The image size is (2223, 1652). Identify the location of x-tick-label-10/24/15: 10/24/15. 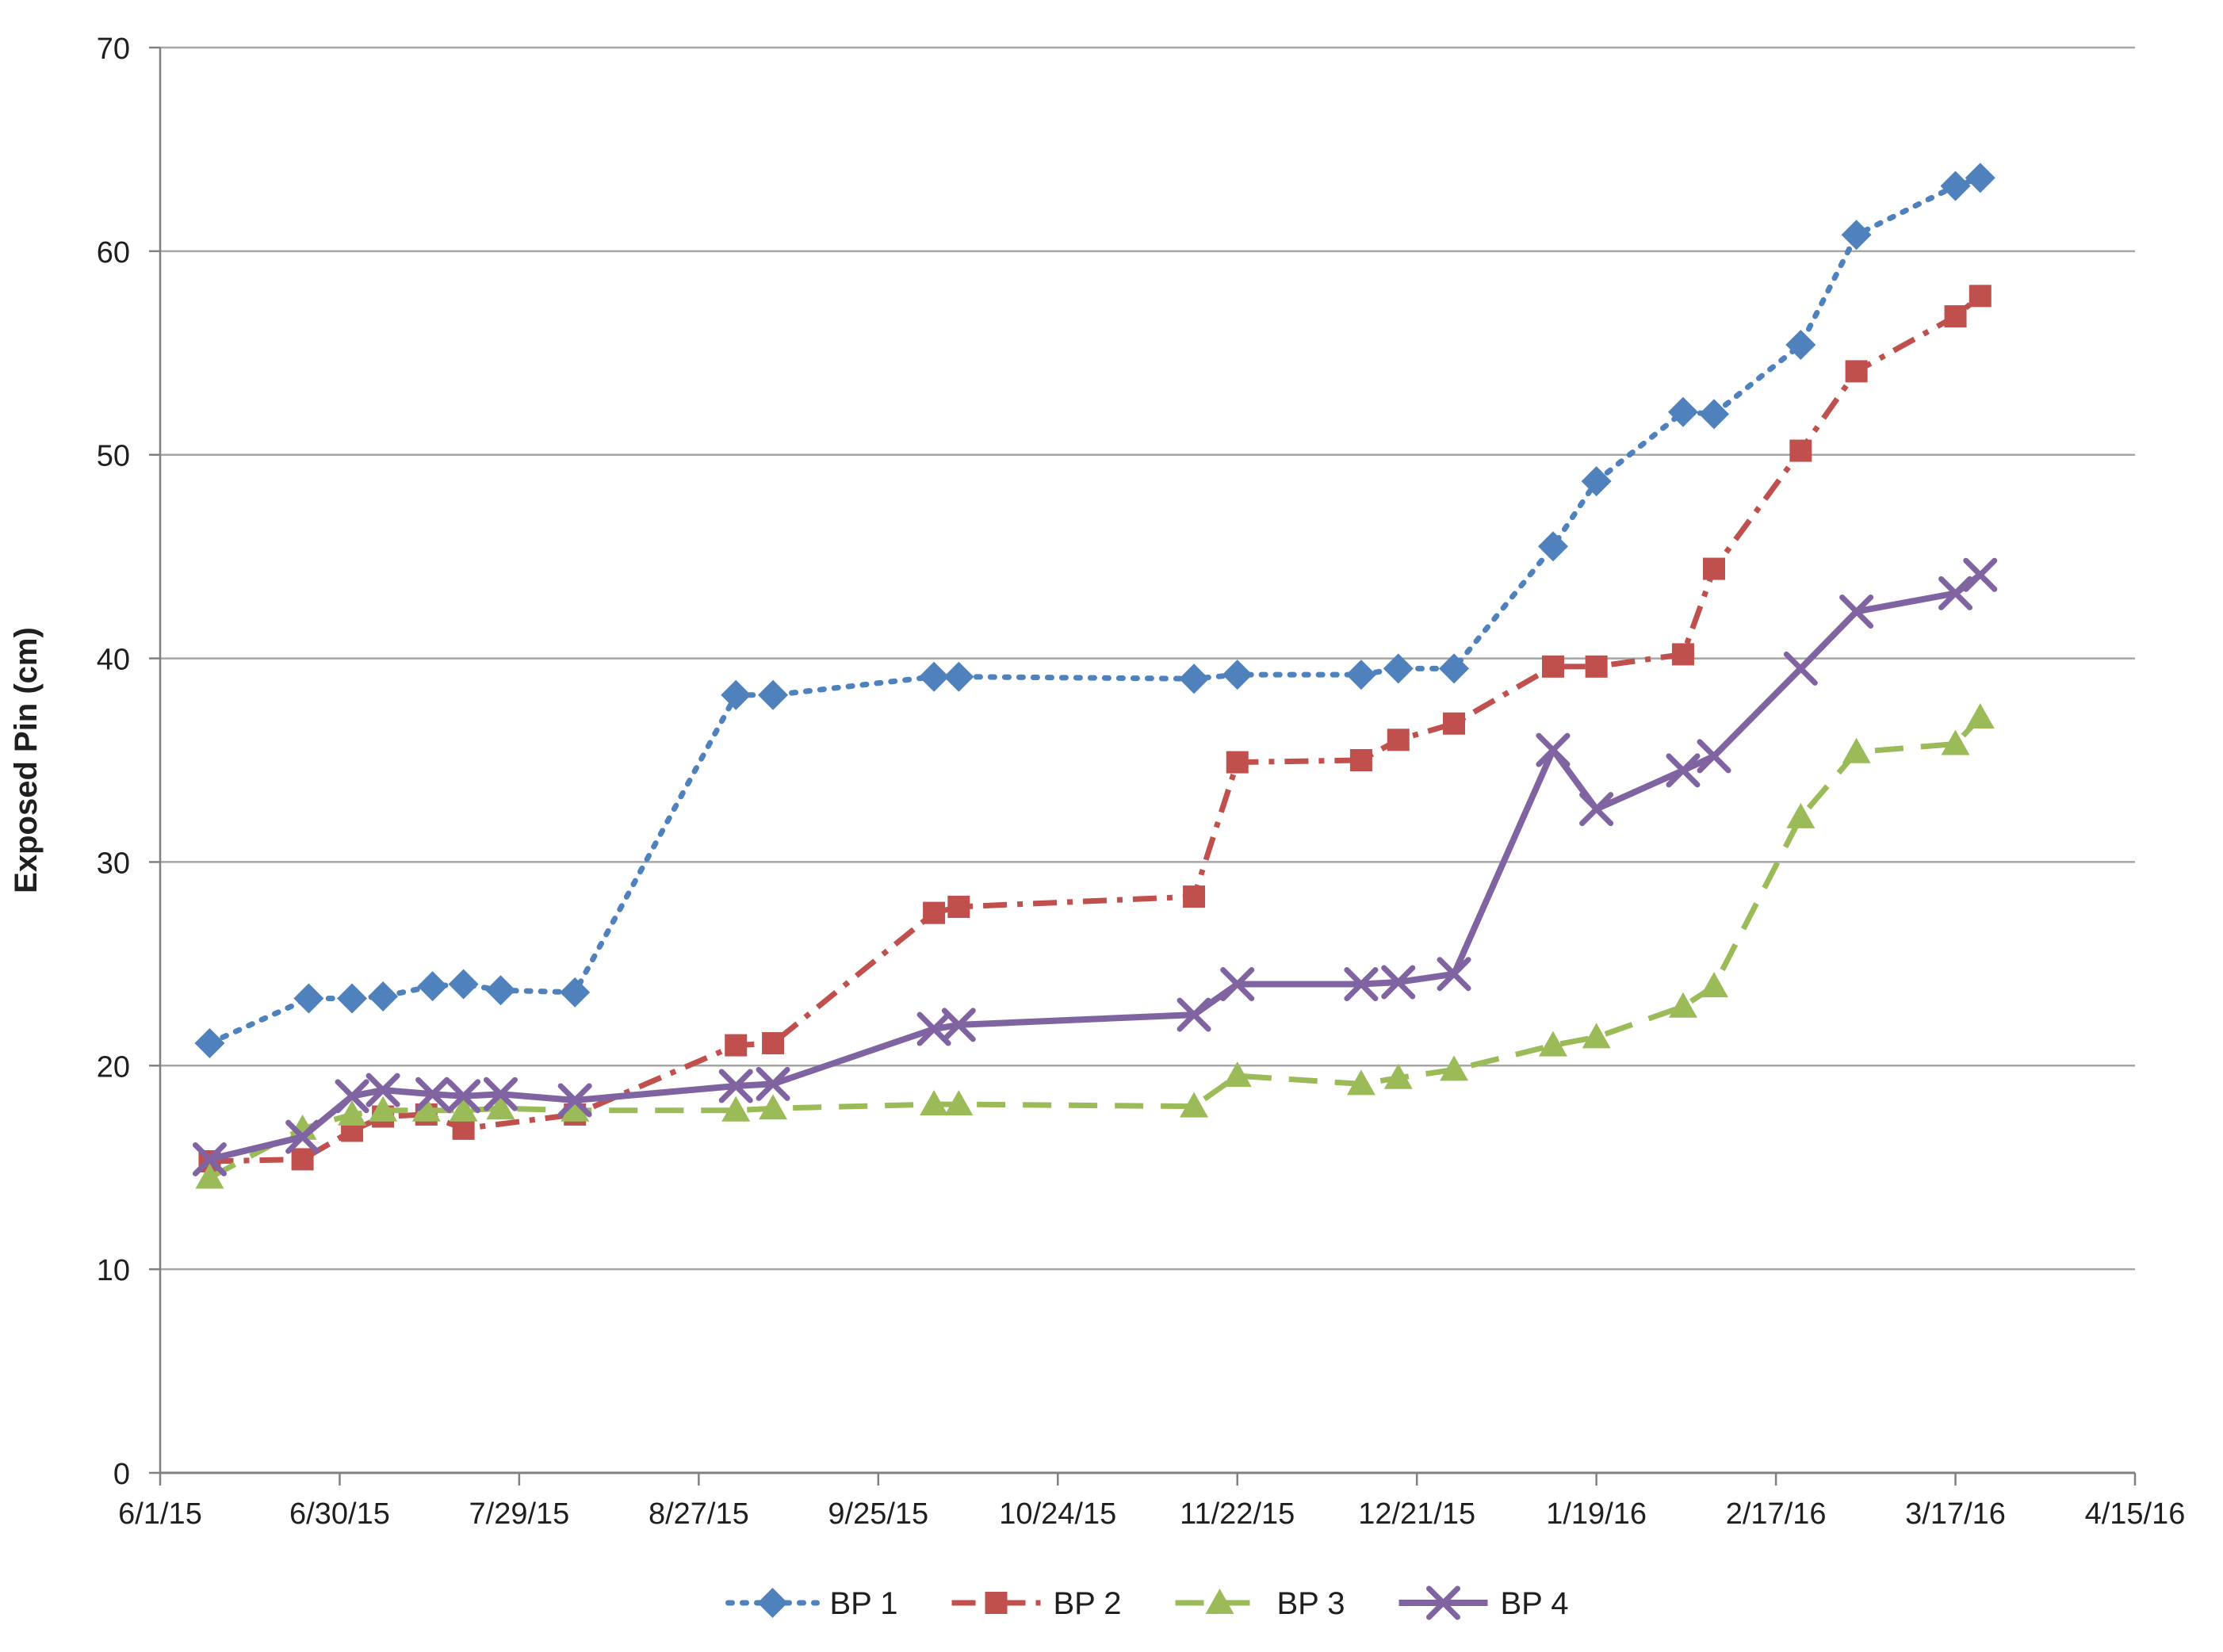
(1057, 1514).